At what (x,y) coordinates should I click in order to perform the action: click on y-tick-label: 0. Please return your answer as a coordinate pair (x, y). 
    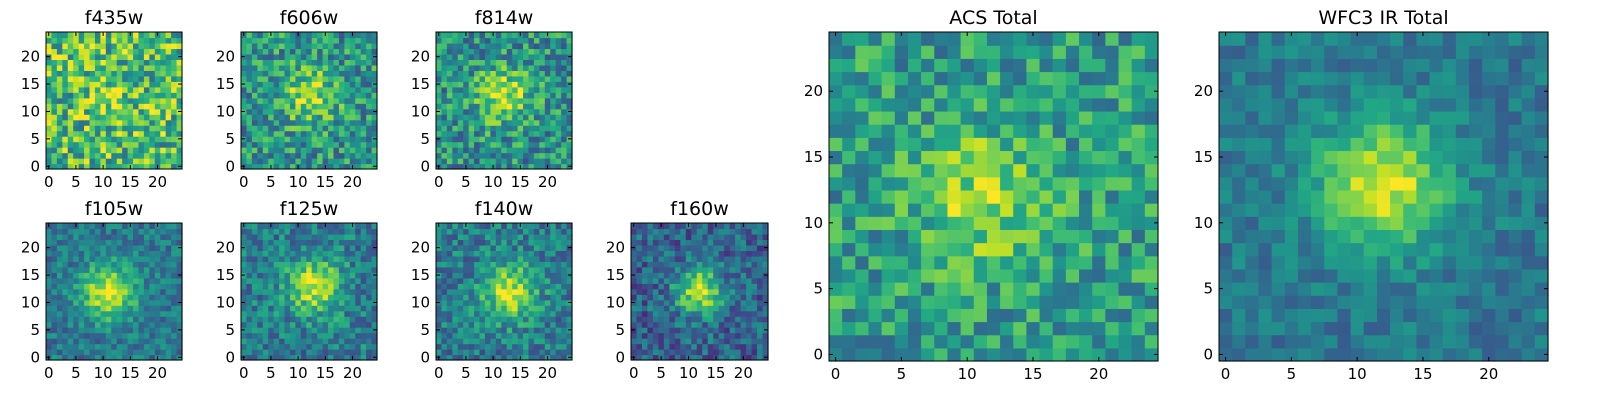
    Looking at the image, I should click on (230, 166).